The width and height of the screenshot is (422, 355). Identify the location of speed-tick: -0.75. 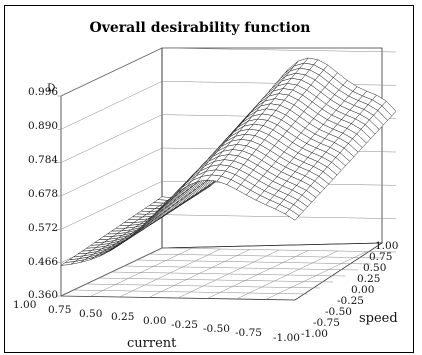
(326, 323).